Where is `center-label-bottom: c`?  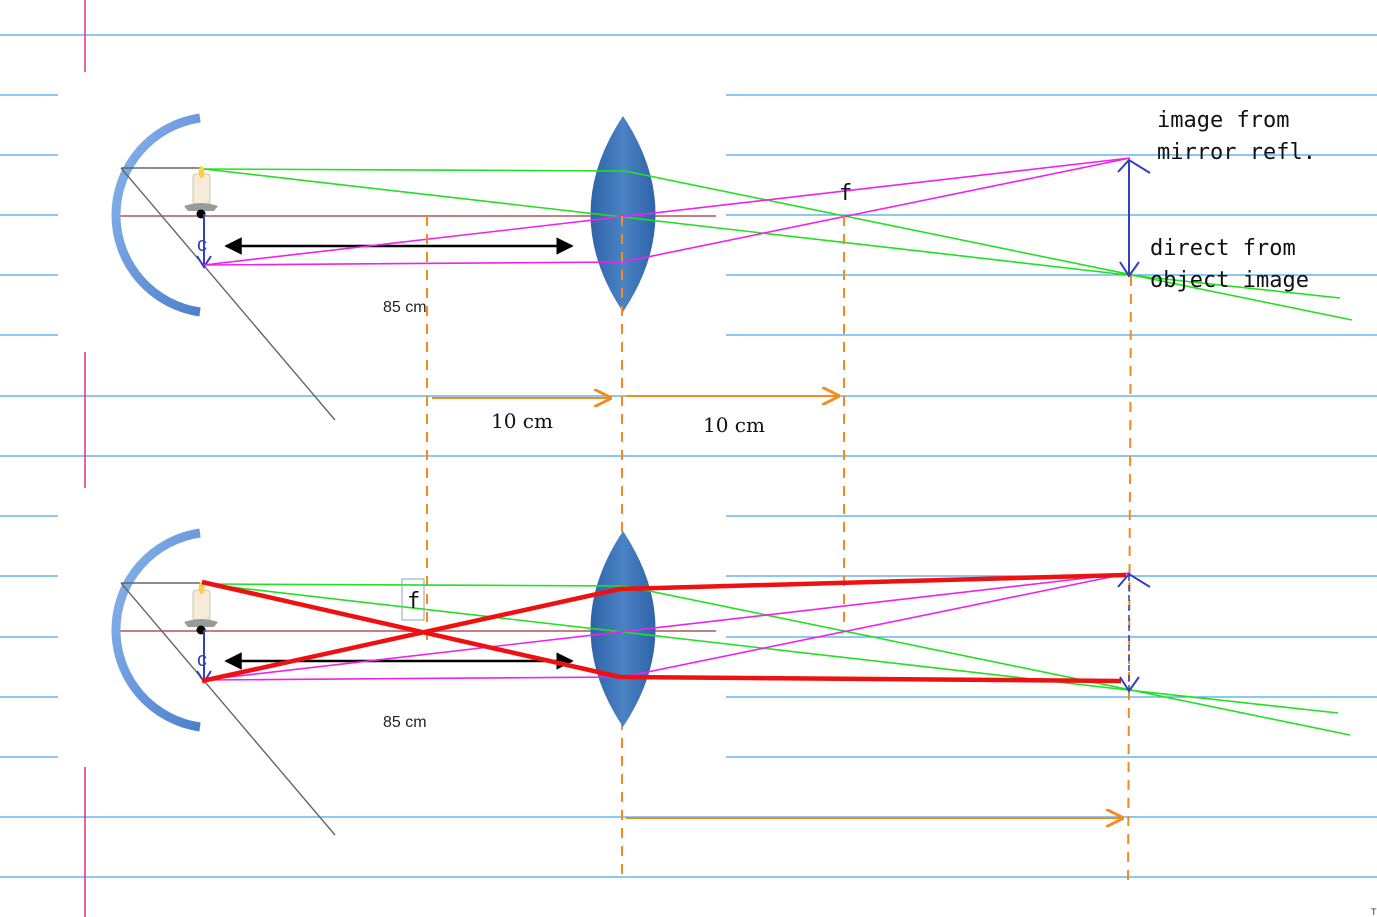 center-label-bottom: c is located at coordinates (202, 660).